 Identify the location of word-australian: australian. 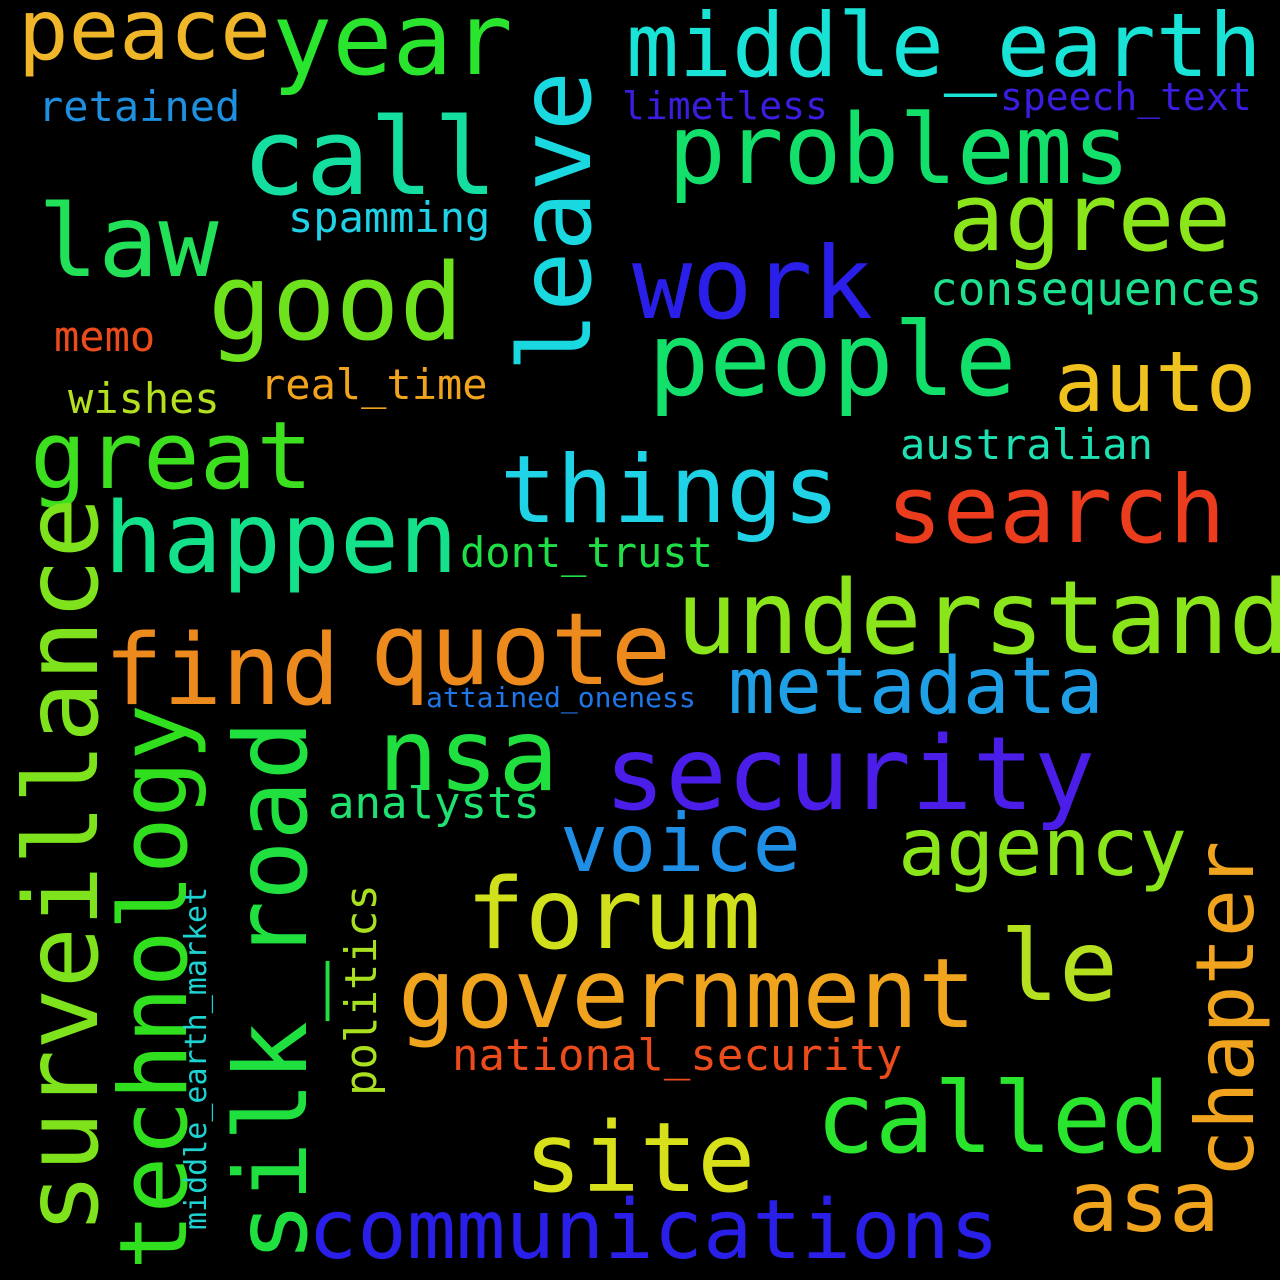
(1026, 444).